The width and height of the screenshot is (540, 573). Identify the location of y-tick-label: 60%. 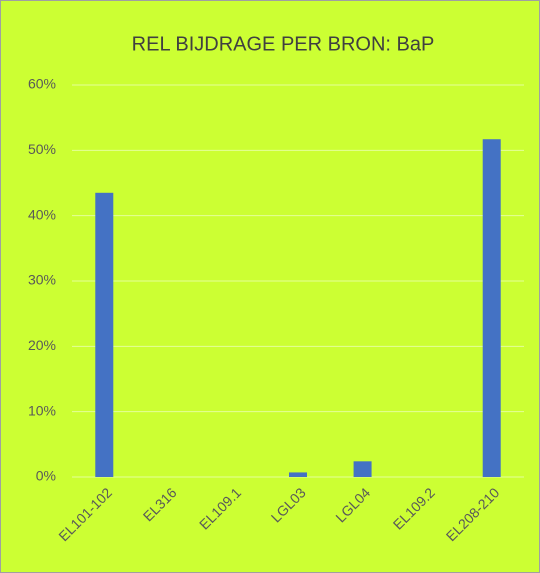
(42, 84).